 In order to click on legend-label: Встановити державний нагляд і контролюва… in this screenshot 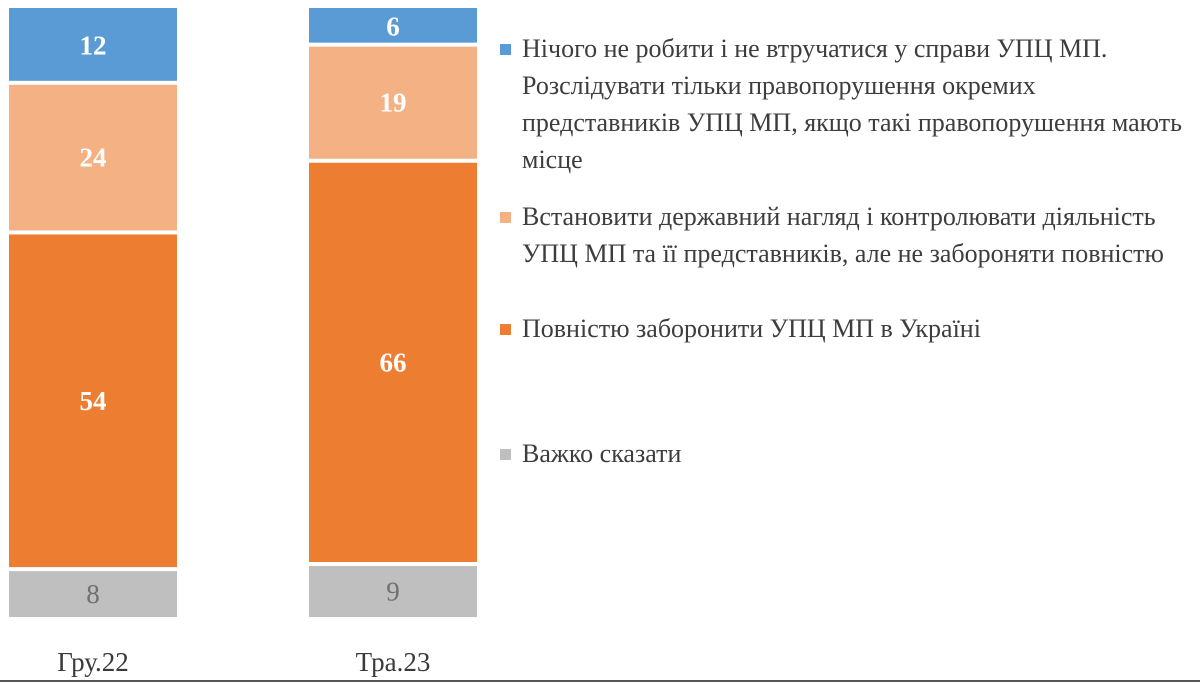, I will do `click(843, 235)`.